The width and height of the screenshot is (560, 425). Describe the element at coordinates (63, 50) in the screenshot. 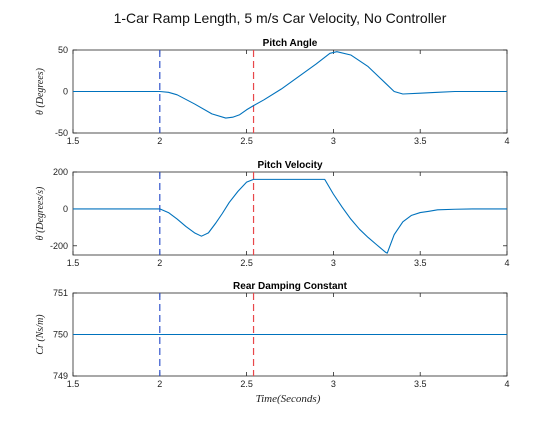

I see `y-tick-label: 50` at that location.